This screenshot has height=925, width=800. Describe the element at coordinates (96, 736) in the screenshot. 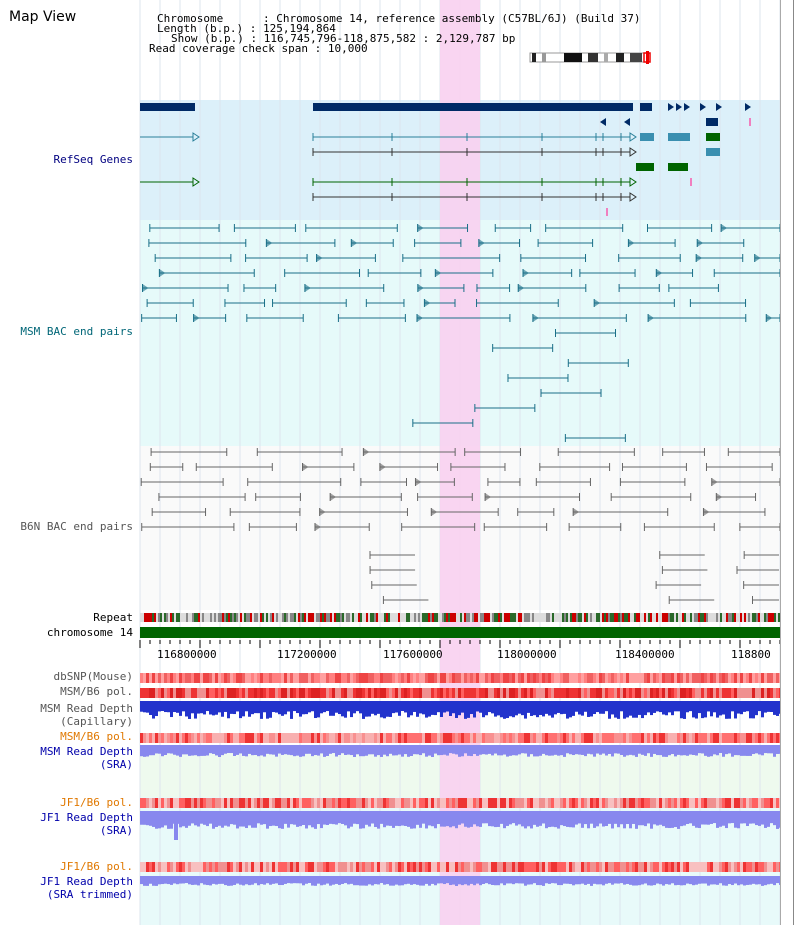

I see `track-label-msm-pol2: MSM/B6 pol.` at that location.